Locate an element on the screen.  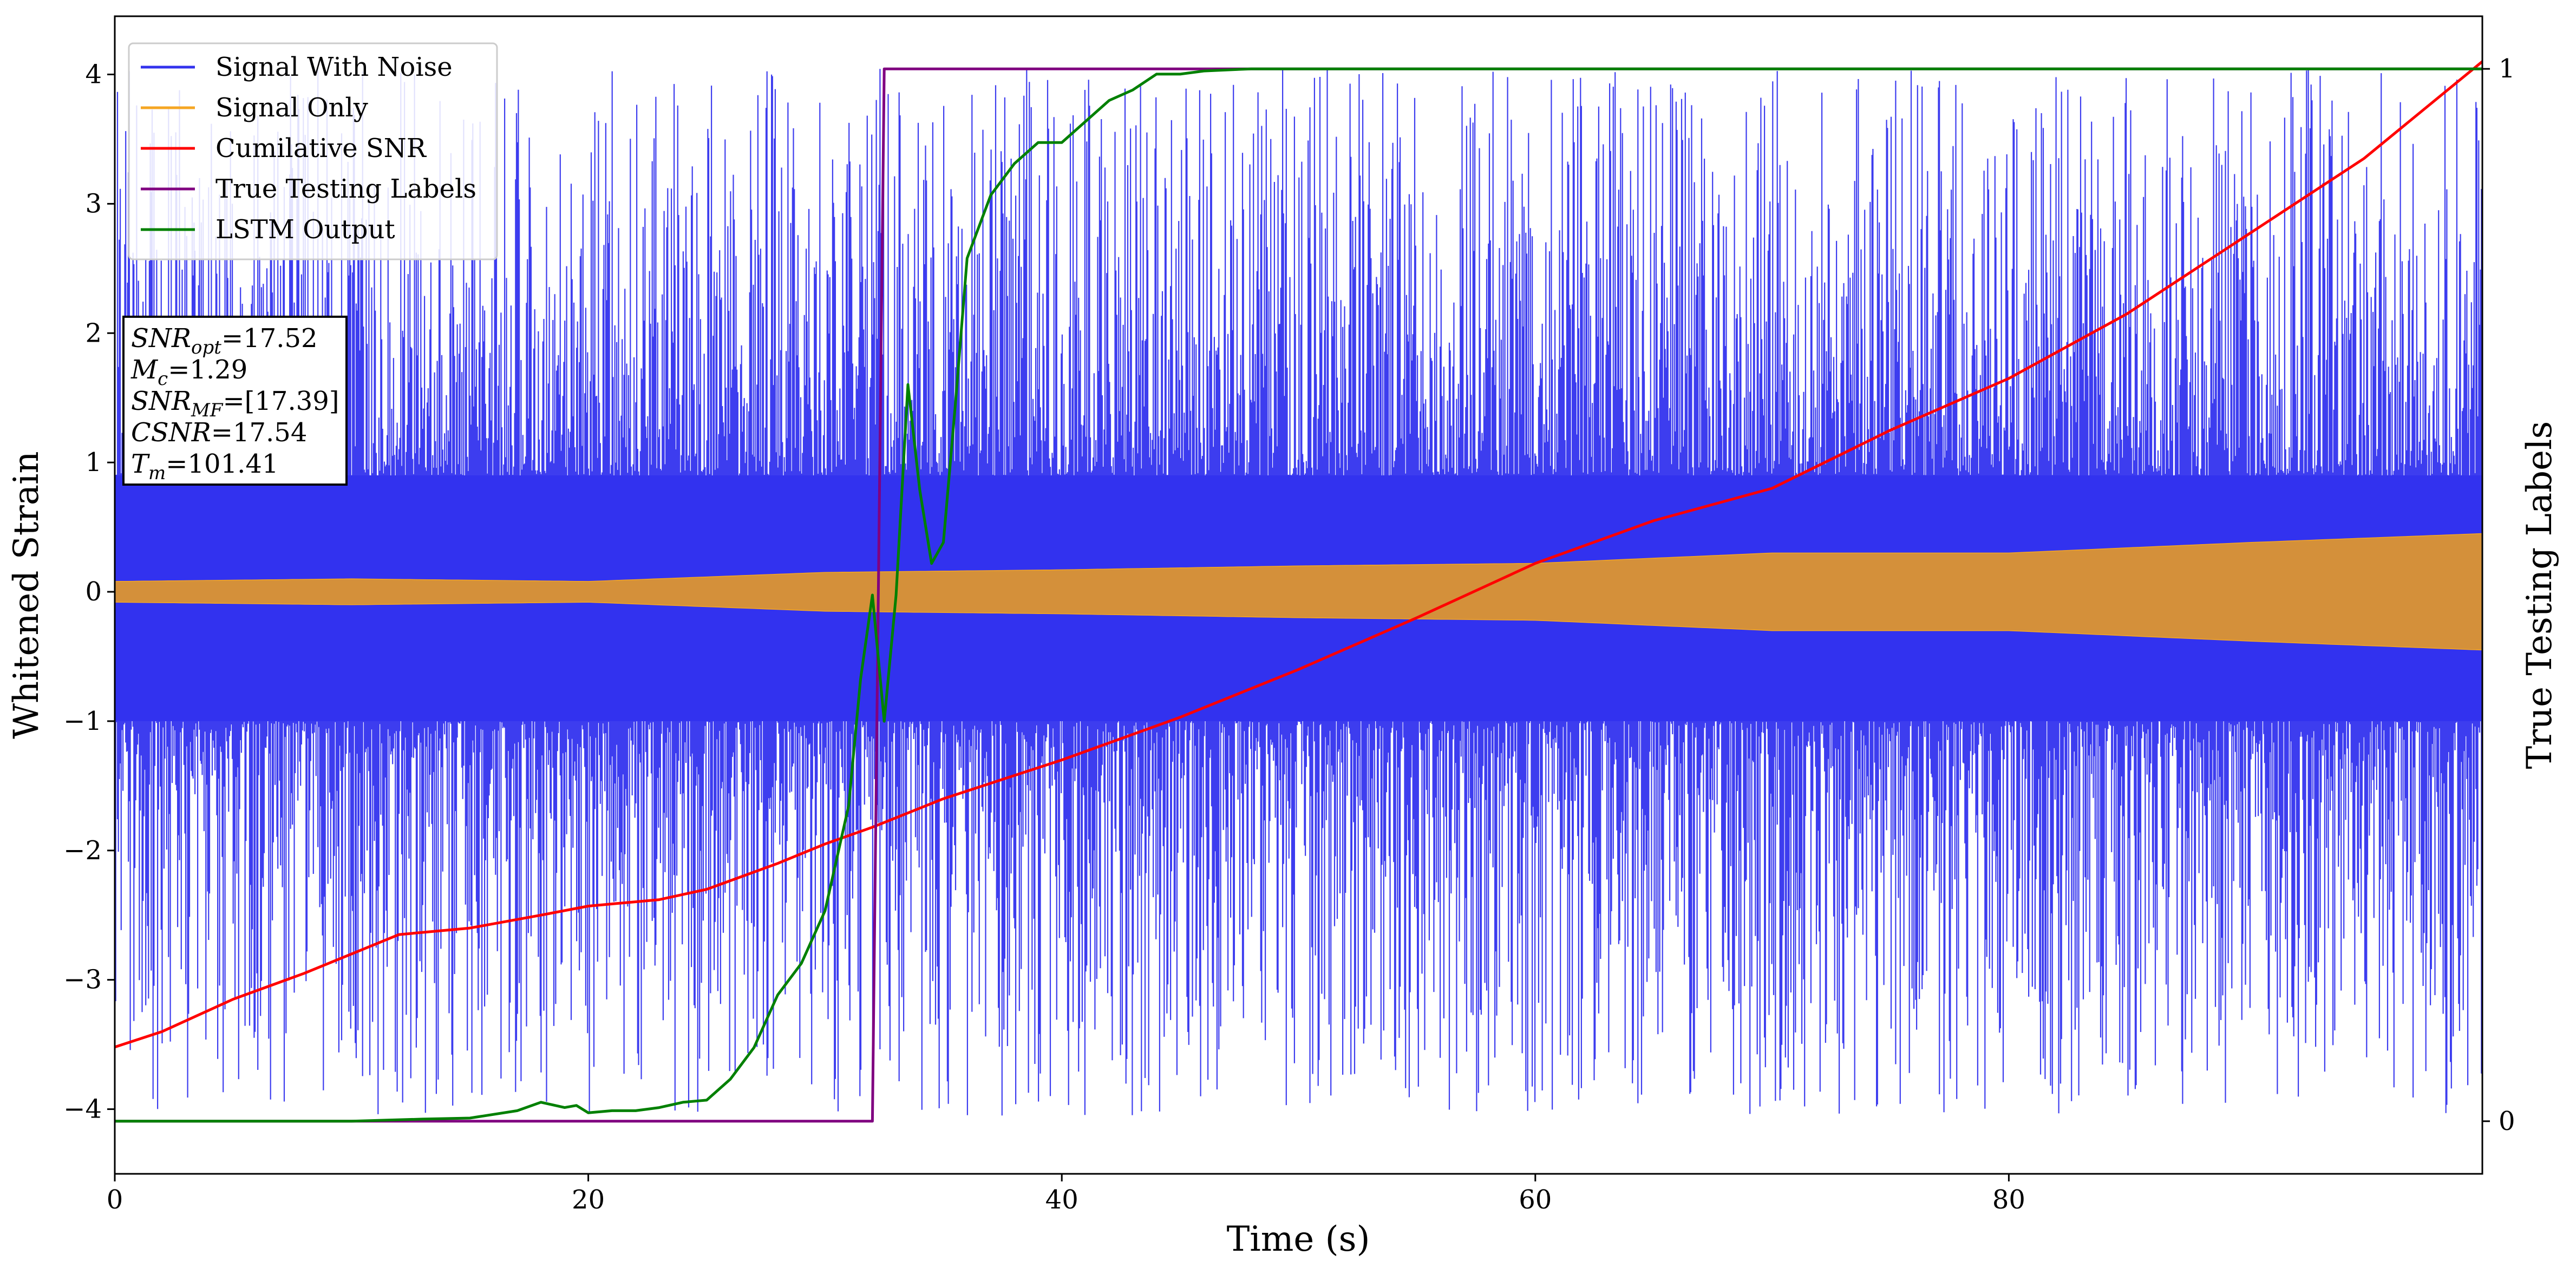
annotation-line: SNRMF=[17.39] is located at coordinates (235, 403).